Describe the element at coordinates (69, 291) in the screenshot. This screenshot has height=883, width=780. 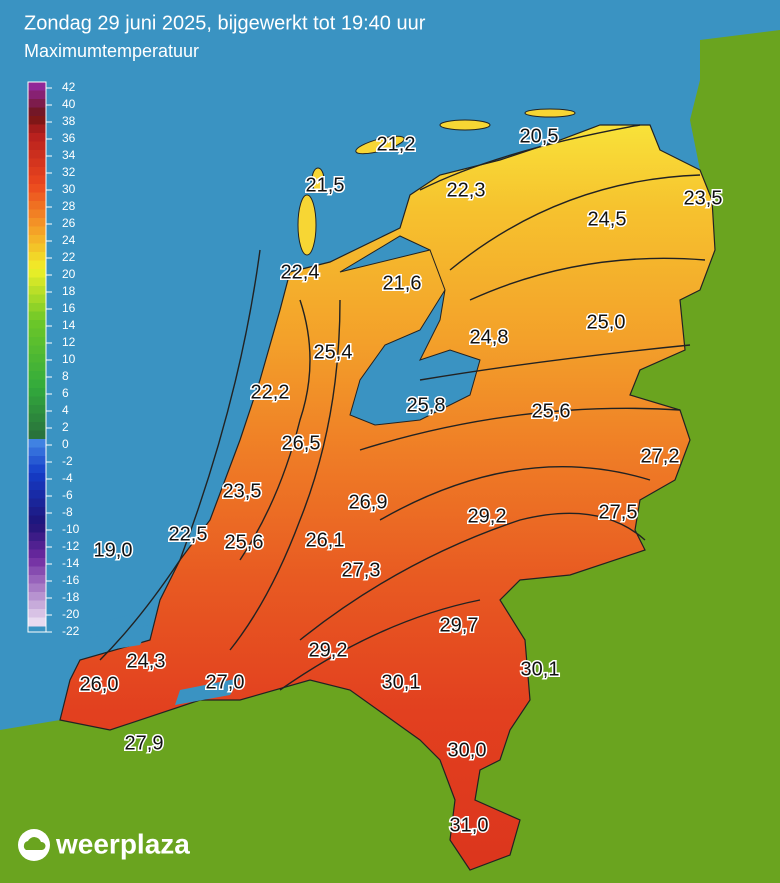
I see `legend-tick-label: 18` at that location.